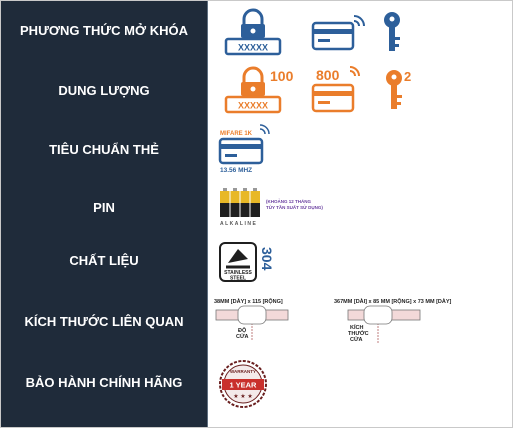  Describe the element at coordinates (328, 75) in the screenshot. I see `card-capacity-value: 800` at that location.